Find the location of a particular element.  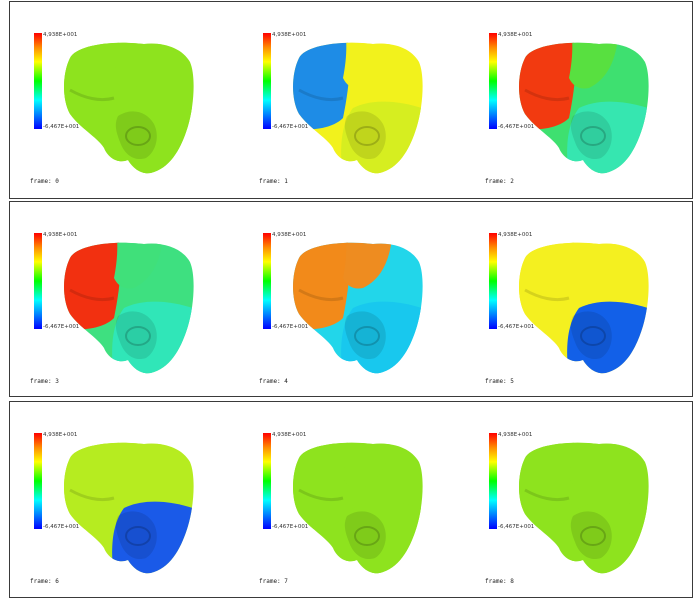

frame-label: frame: 3 is located at coordinates (44, 381).